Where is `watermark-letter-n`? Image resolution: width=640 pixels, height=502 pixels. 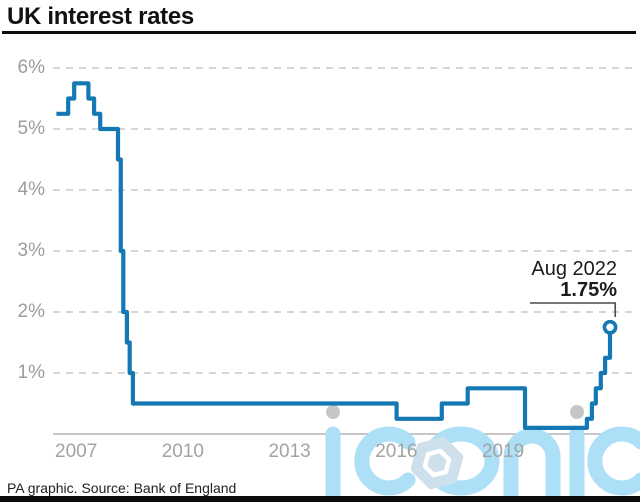 watermark-letter-n is located at coordinates (532, 465).